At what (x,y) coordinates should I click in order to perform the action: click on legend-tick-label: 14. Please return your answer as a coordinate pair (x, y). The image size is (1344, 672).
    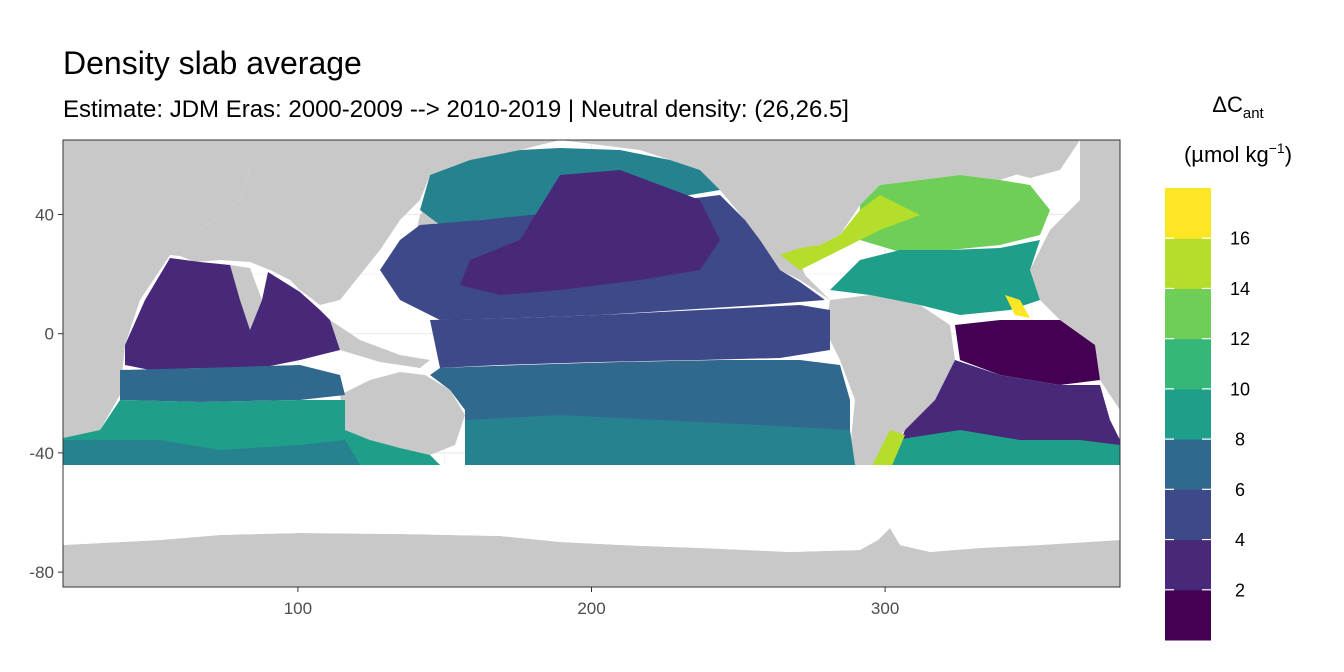
    Looking at the image, I should click on (1240, 289).